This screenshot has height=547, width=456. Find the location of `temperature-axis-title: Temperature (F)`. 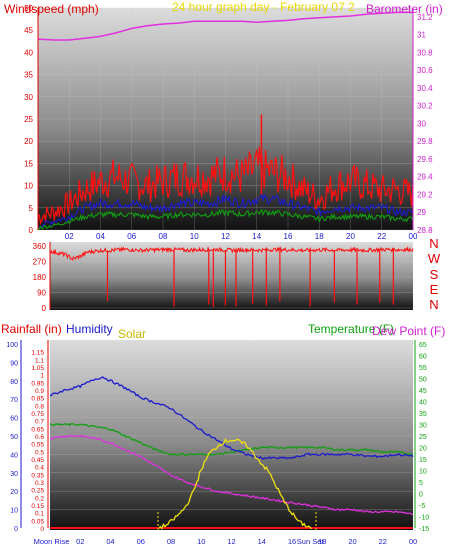

temperature-axis-title: Temperature (F) is located at coordinates (351, 329).